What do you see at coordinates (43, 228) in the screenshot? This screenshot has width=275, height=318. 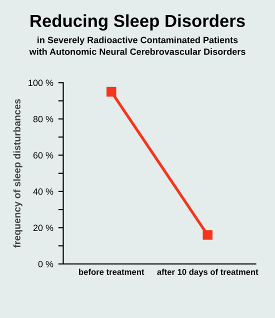 I see `y-tick-label: 20 %` at bounding box center [43, 228].